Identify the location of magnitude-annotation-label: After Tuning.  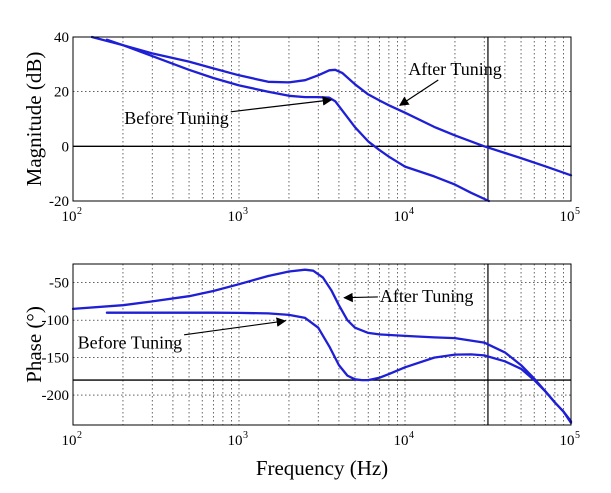
(455, 69).